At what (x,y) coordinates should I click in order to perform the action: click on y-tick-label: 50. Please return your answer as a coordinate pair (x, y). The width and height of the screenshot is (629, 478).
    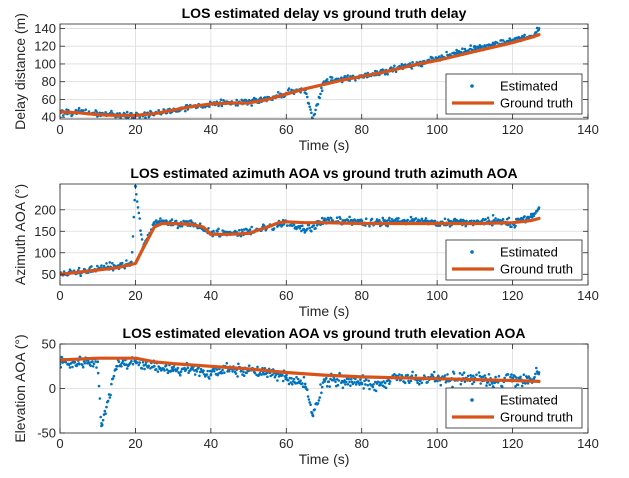
    Looking at the image, I should click on (49, 344).